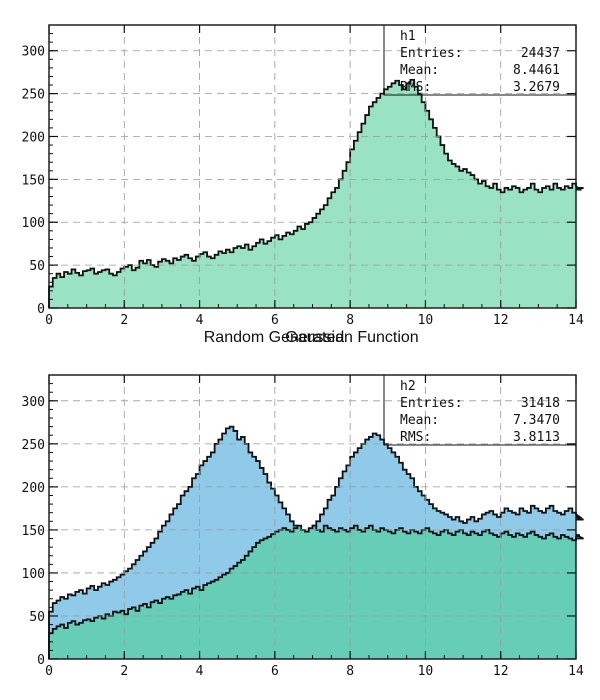 The height and width of the screenshot is (700, 600). Describe the element at coordinates (408, 36) in the screenshot. I see `stats-name: h1` at that location.